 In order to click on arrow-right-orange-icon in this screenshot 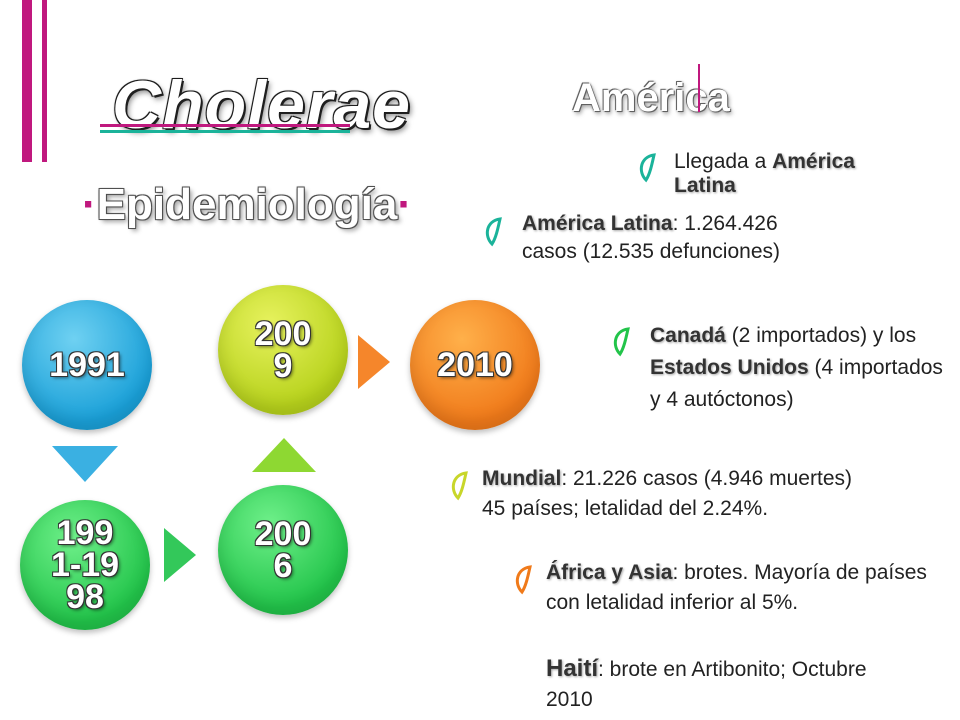, I will do `click(374, 362)`.